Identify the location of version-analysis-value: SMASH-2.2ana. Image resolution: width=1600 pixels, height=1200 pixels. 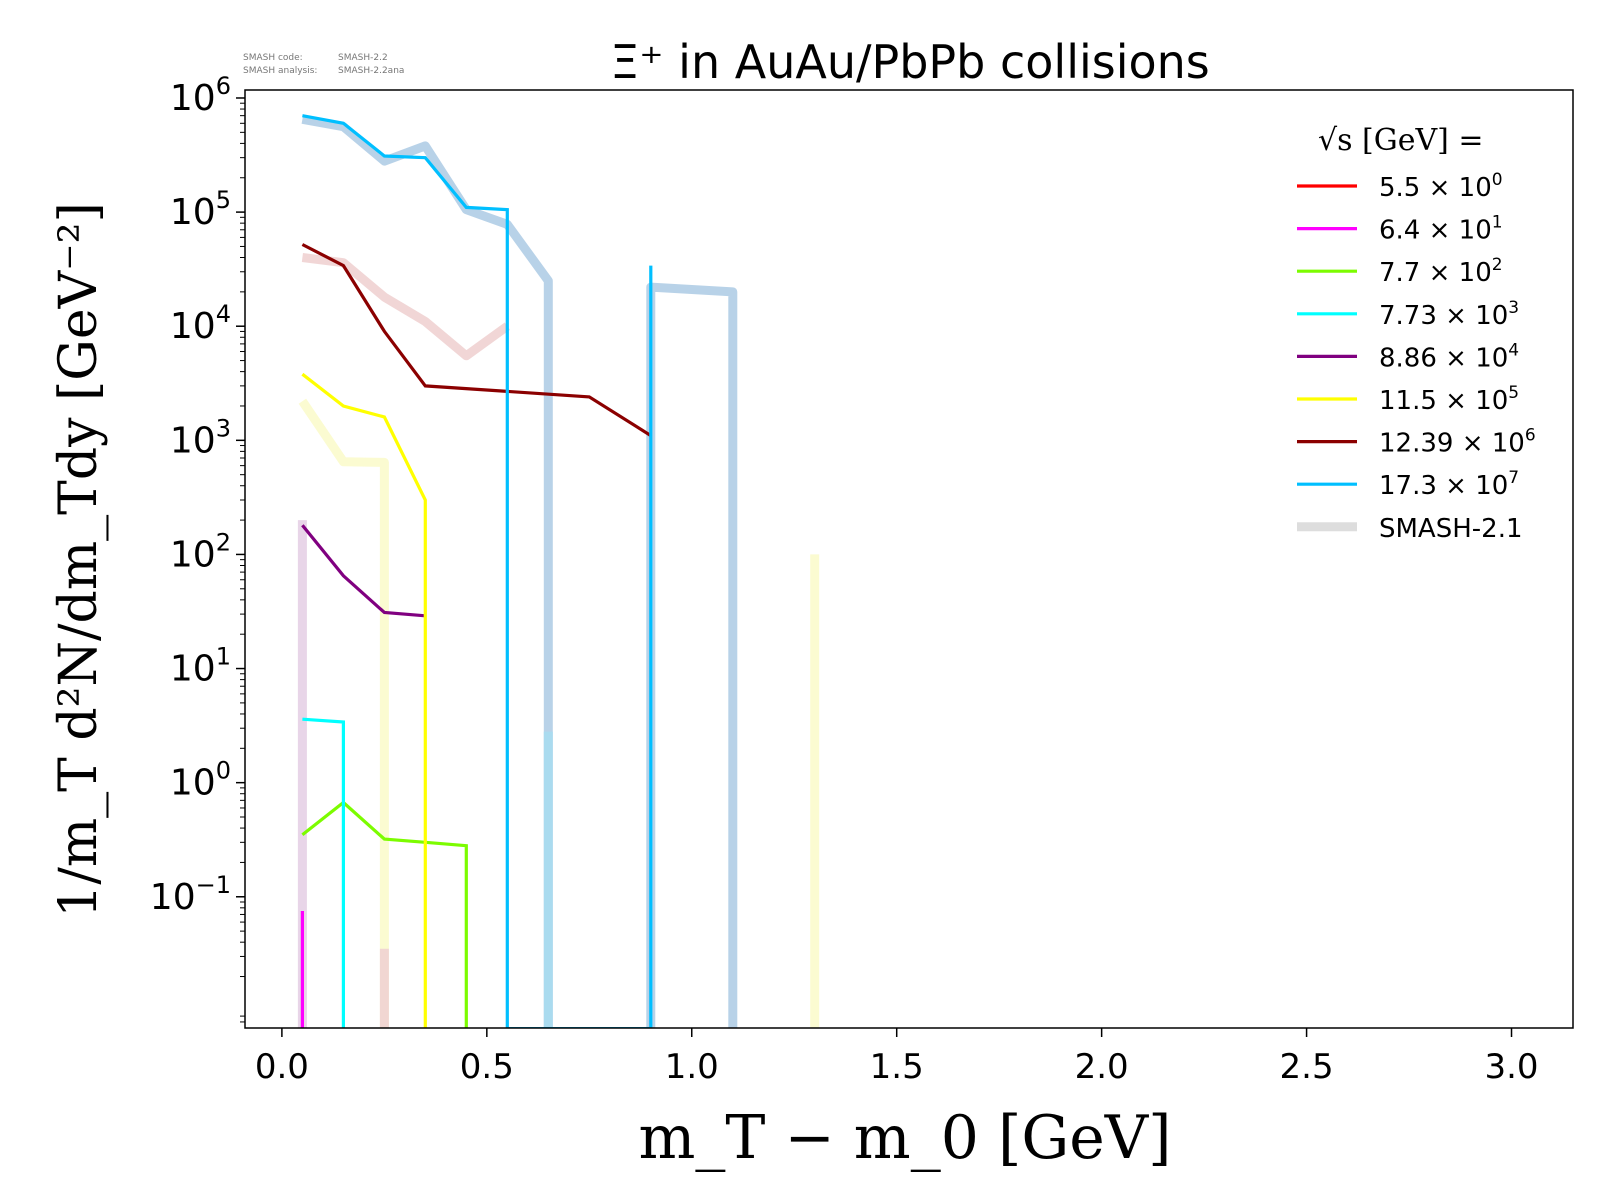
(371, 71).